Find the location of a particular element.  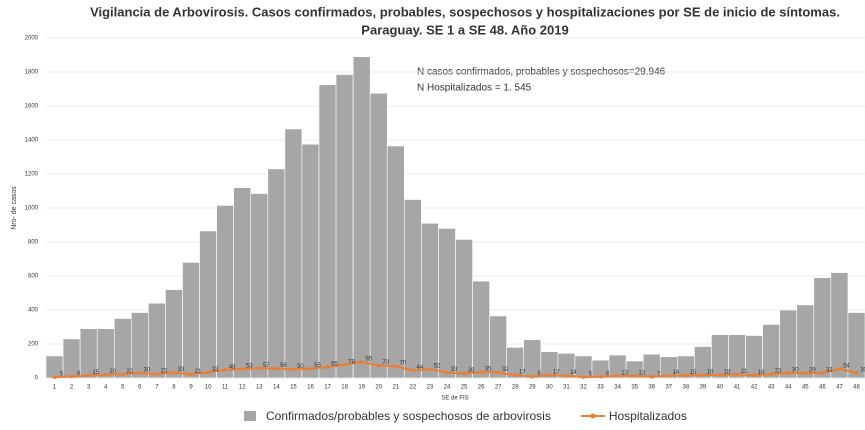

data-label: 44 is located at coordinates (420, 368).